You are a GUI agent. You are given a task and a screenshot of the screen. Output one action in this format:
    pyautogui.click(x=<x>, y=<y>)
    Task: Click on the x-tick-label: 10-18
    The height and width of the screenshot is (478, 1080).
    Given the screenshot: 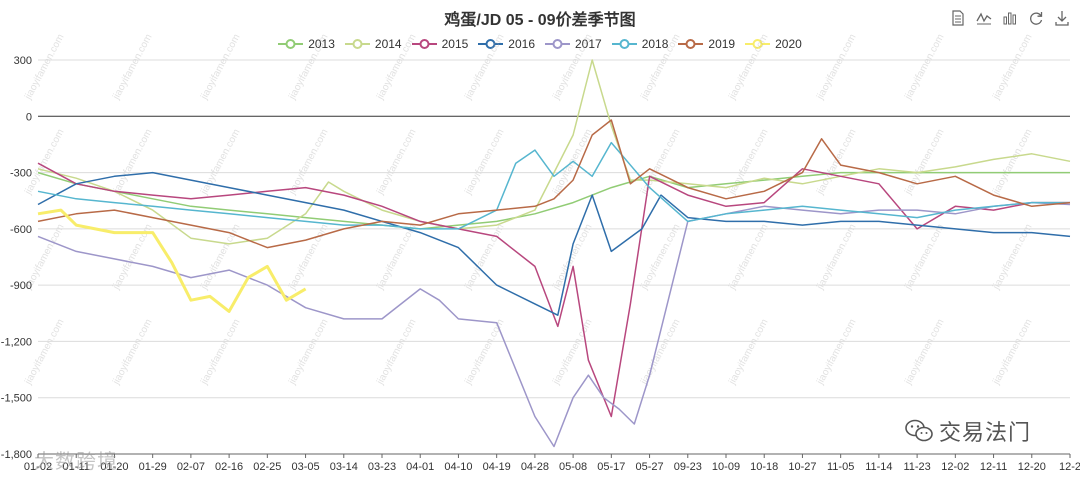 What is the action you would take?
    pyautogui.click(x=764, y=467)
    